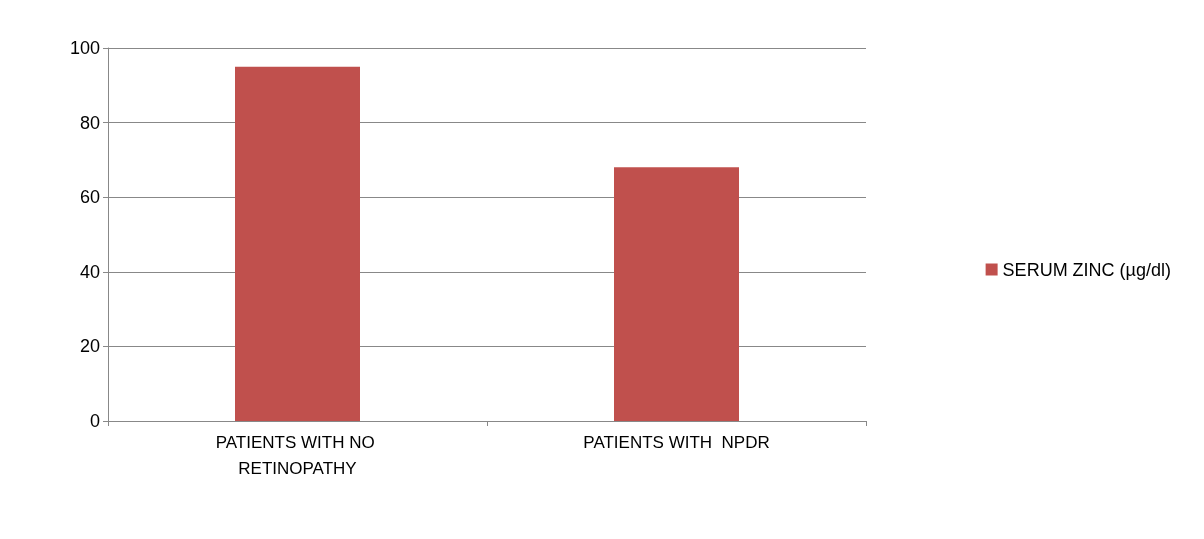 The width and height of the screenshot is (1204, 539). I want to click on x-tick-label: PATIENTS WITH NO RETINOPATHY, so click(297, 455).